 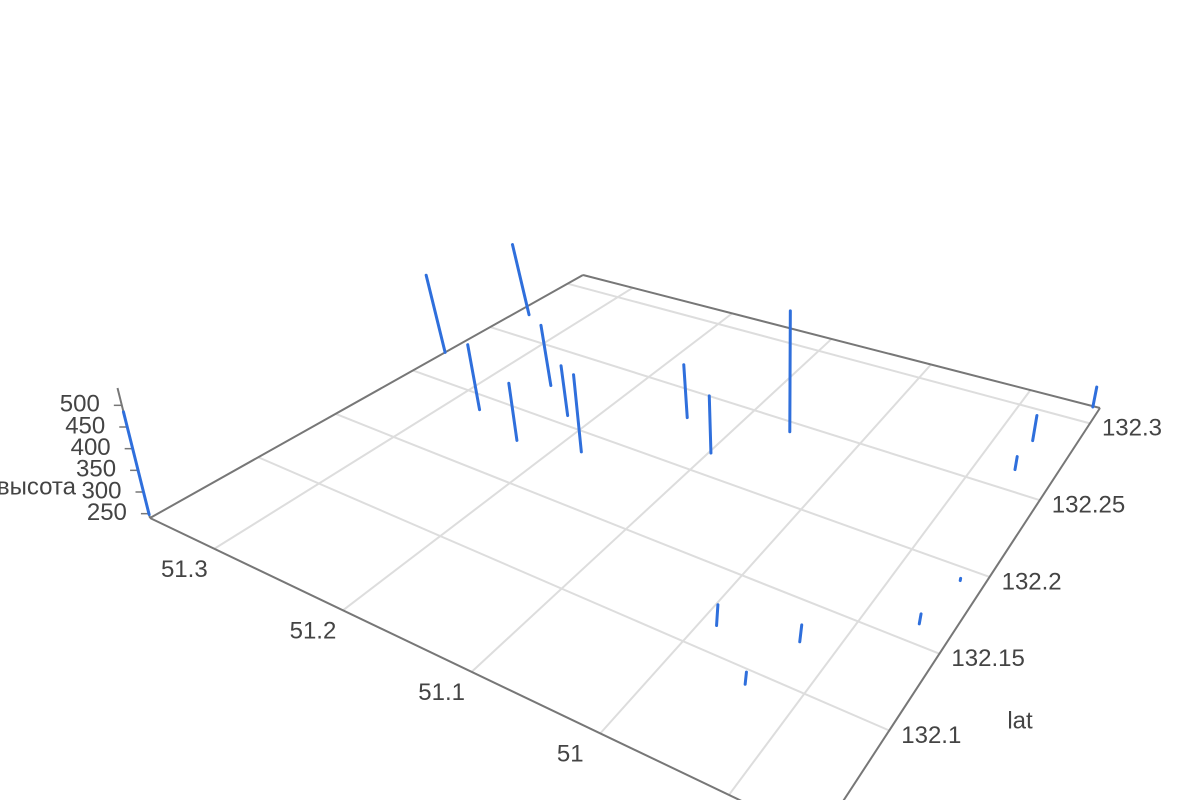 I want to click on y-tick-label: 132.15, so click(x=987, y=658).